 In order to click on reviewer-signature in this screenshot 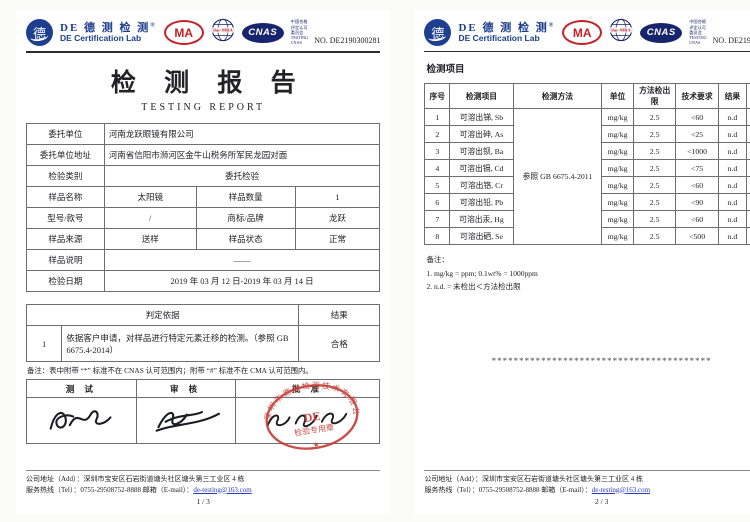, I will do `click(185, 420)`.